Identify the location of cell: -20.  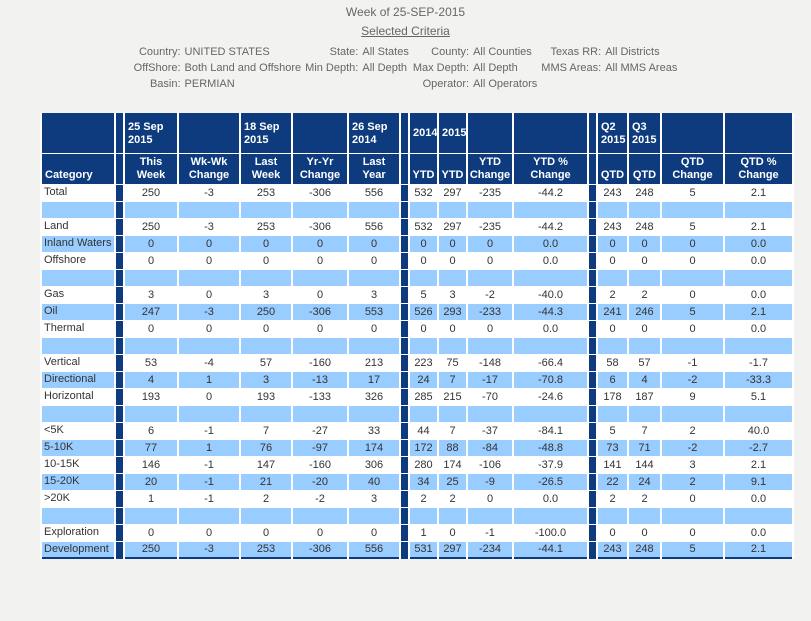
(320, 481).